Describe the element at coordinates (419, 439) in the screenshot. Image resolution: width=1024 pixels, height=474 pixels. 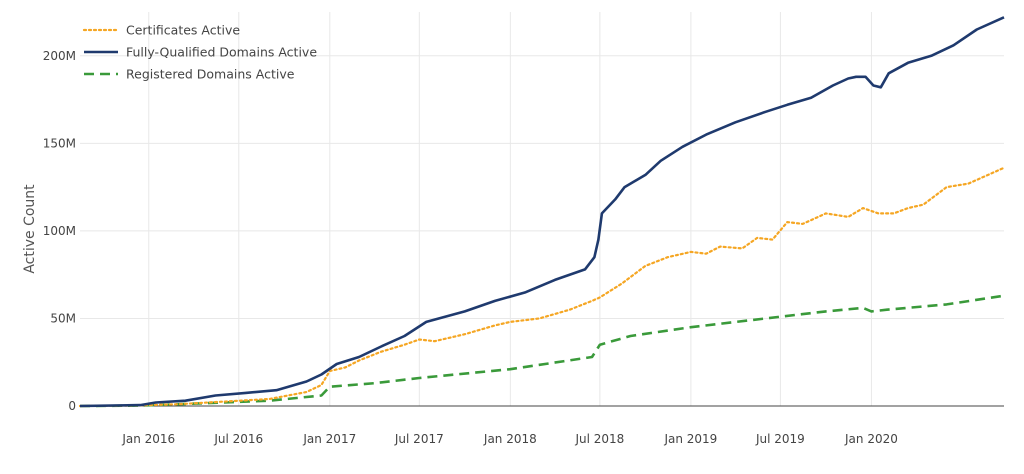
I see `x-tick-label: Jul 2017` at that location.